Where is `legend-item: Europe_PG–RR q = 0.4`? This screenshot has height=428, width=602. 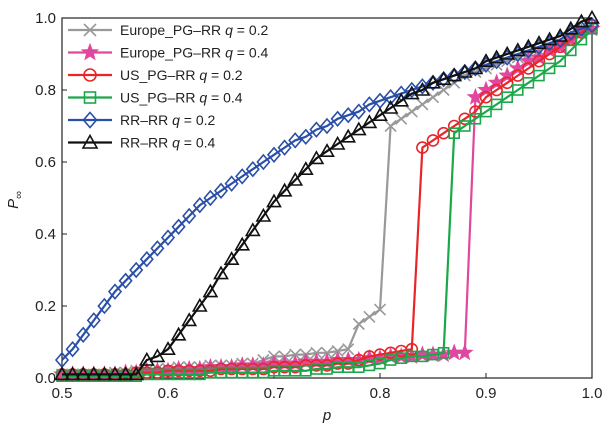 legend-item: Europe_PG–RR q = 0.4 is located at coordinates (168, 51).